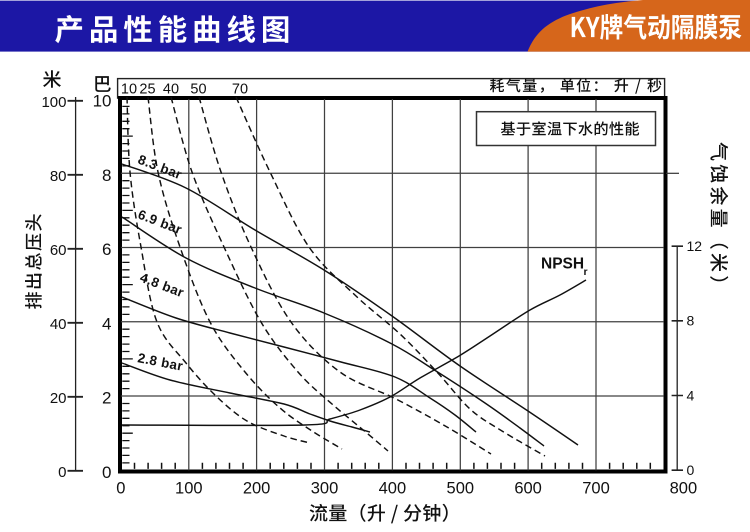  What do you see at coordinates (58, 250) in the screenshot?
I see `svg-text: 60` at bounding box center [58, 250].